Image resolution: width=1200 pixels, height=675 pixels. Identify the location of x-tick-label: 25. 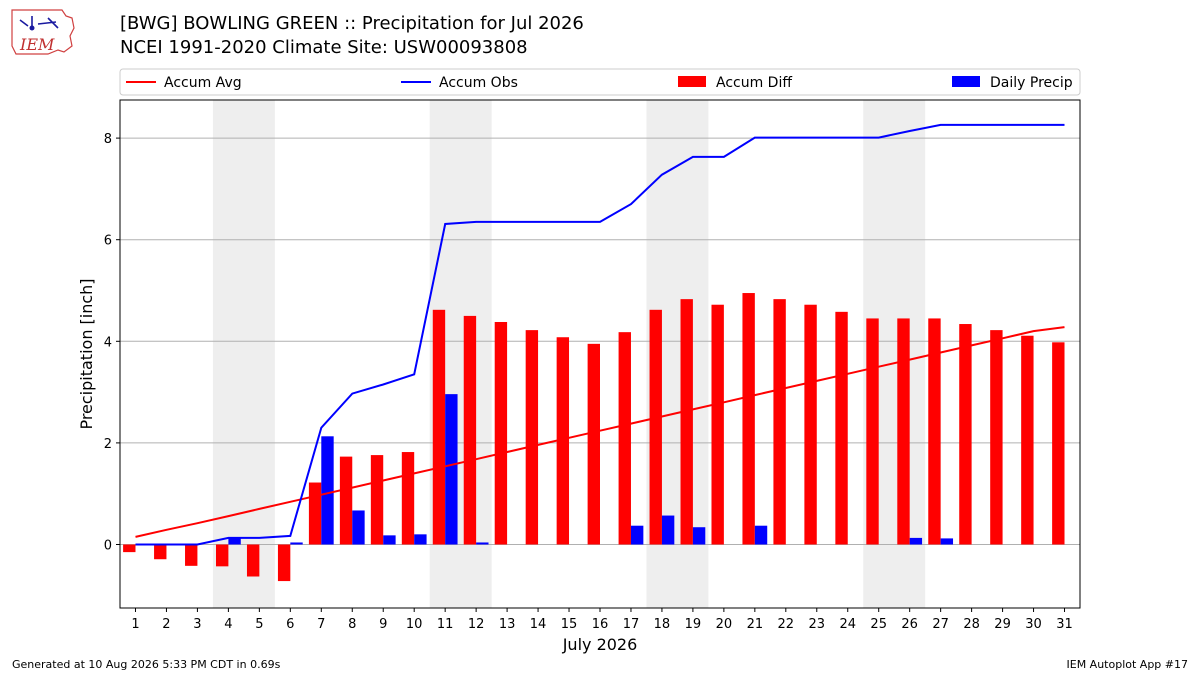
(878, 624).